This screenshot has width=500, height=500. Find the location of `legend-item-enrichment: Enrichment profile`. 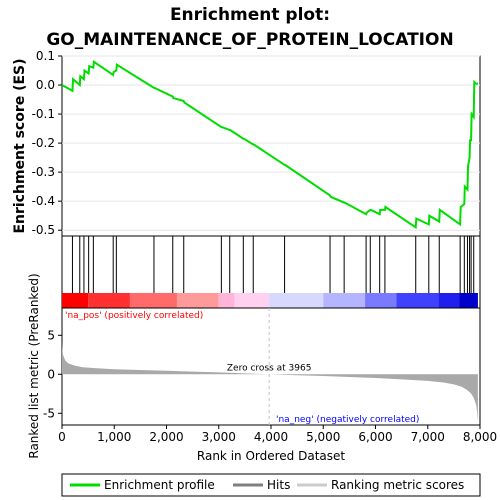

legend-item-enrichment: Enrichment profile is located at coordinates (142, 485).